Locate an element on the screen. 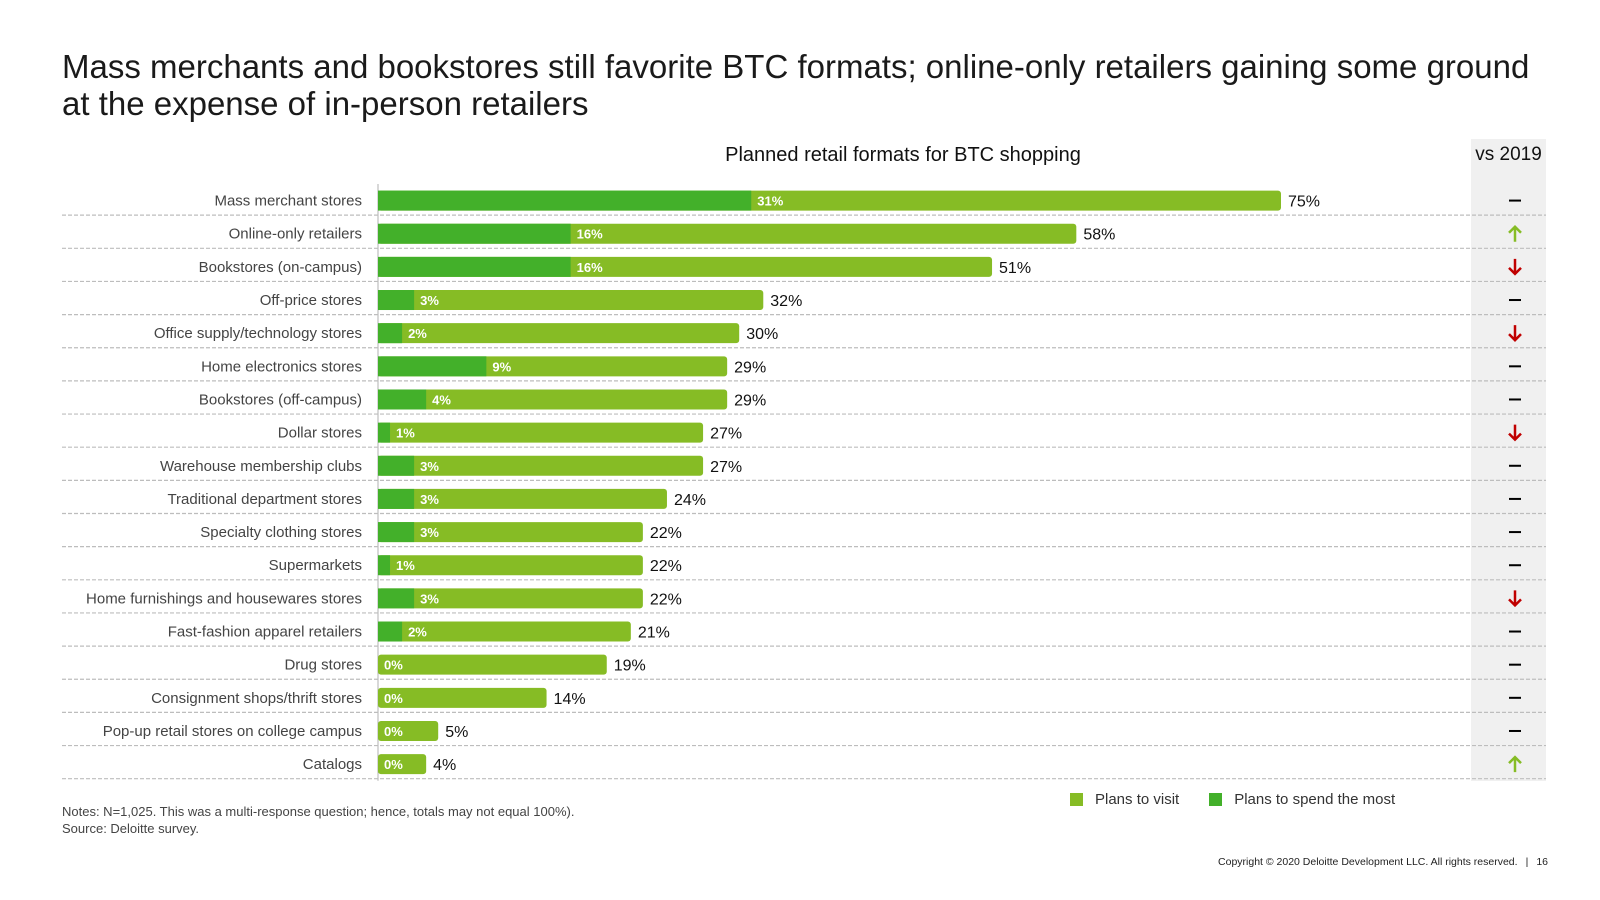  legend: Plans to visit Plans to spend the most is located at coordinates (1247, 799).